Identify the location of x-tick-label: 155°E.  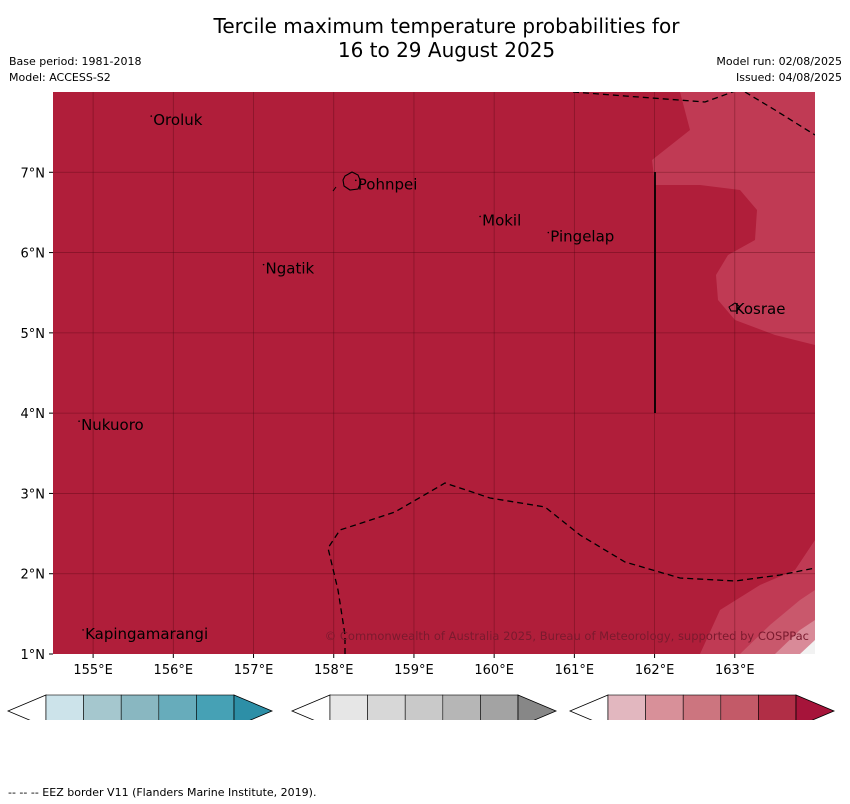
(93, 670).